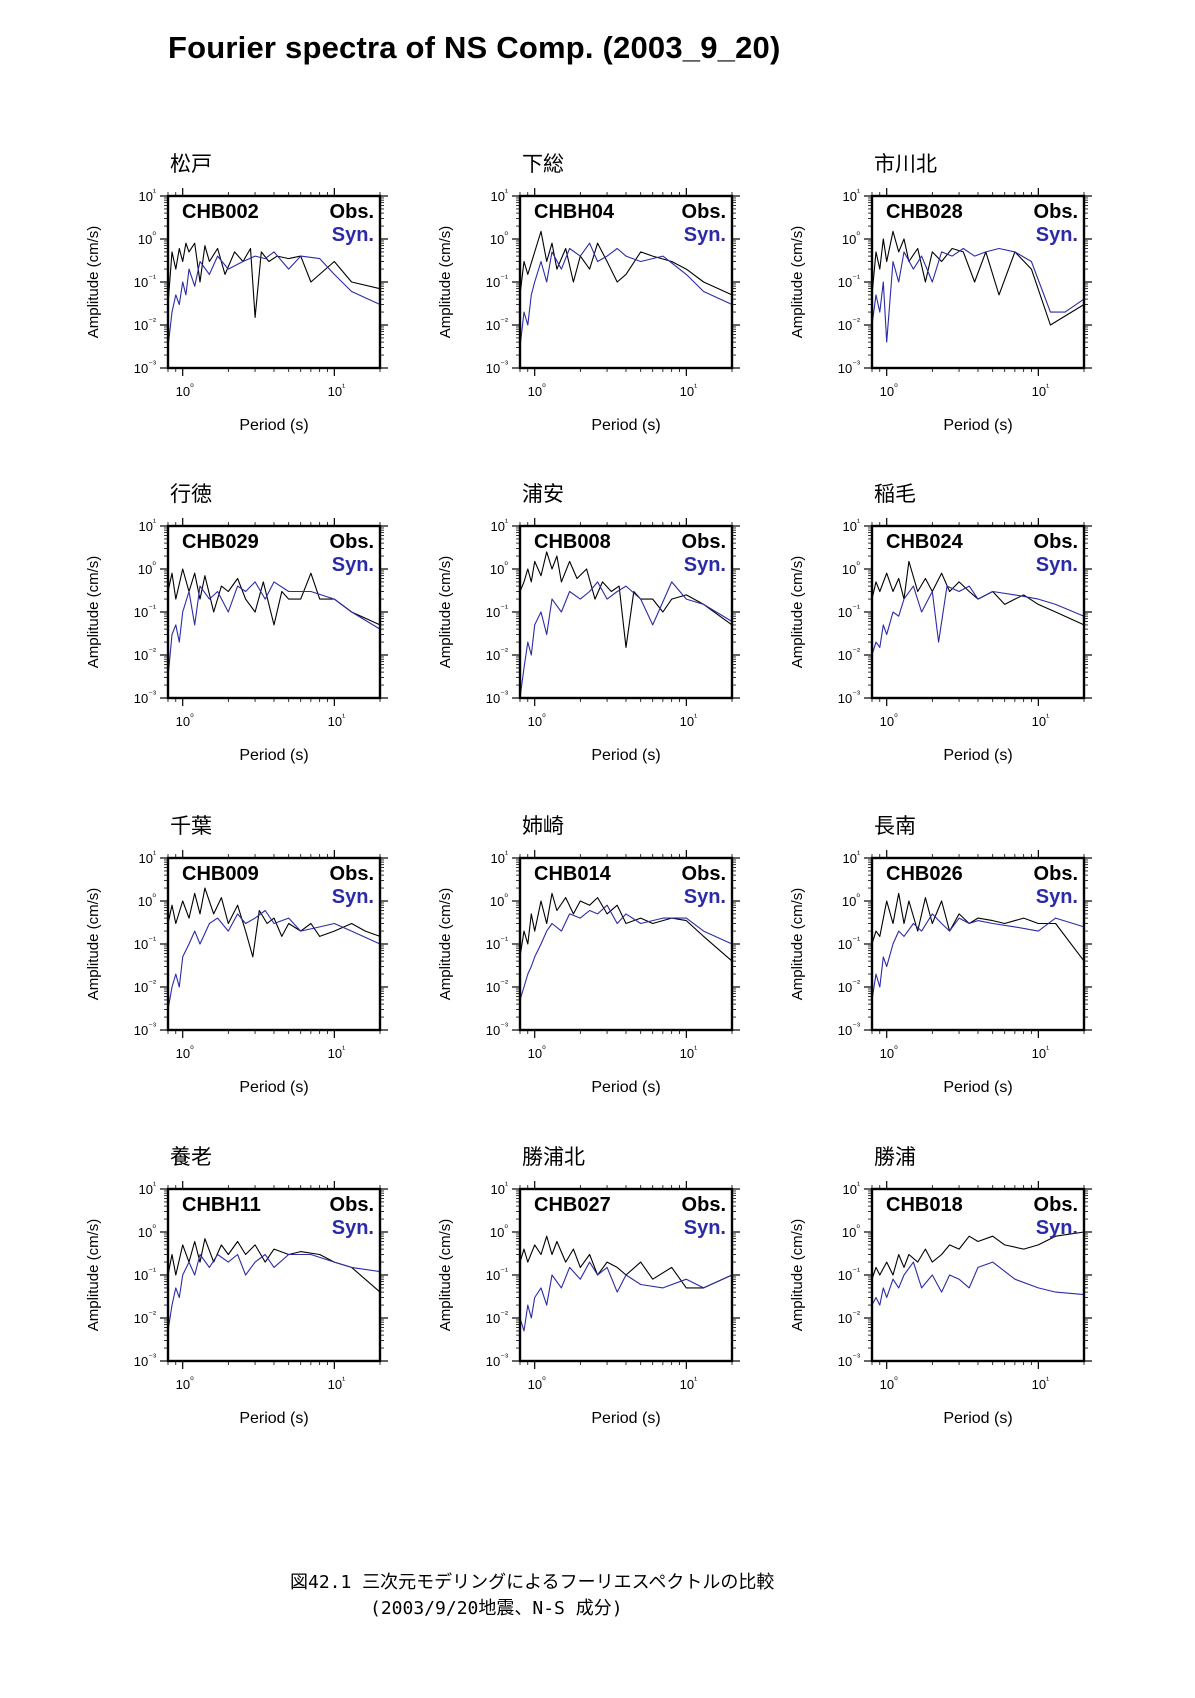 The image size is (1195, 1698). Describe the element at coordinates (474, 47) in the screenshot. I see `page-title: Fourier spectra of NS Comp. (2003_9_20)` at that location.